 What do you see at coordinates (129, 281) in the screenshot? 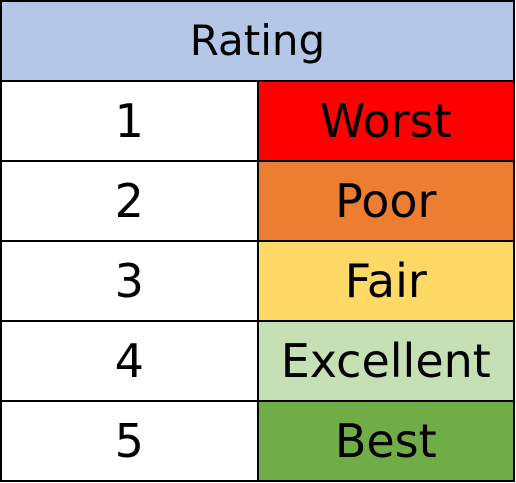
I see `rating-number: 3` at bounding box center [129, 281].